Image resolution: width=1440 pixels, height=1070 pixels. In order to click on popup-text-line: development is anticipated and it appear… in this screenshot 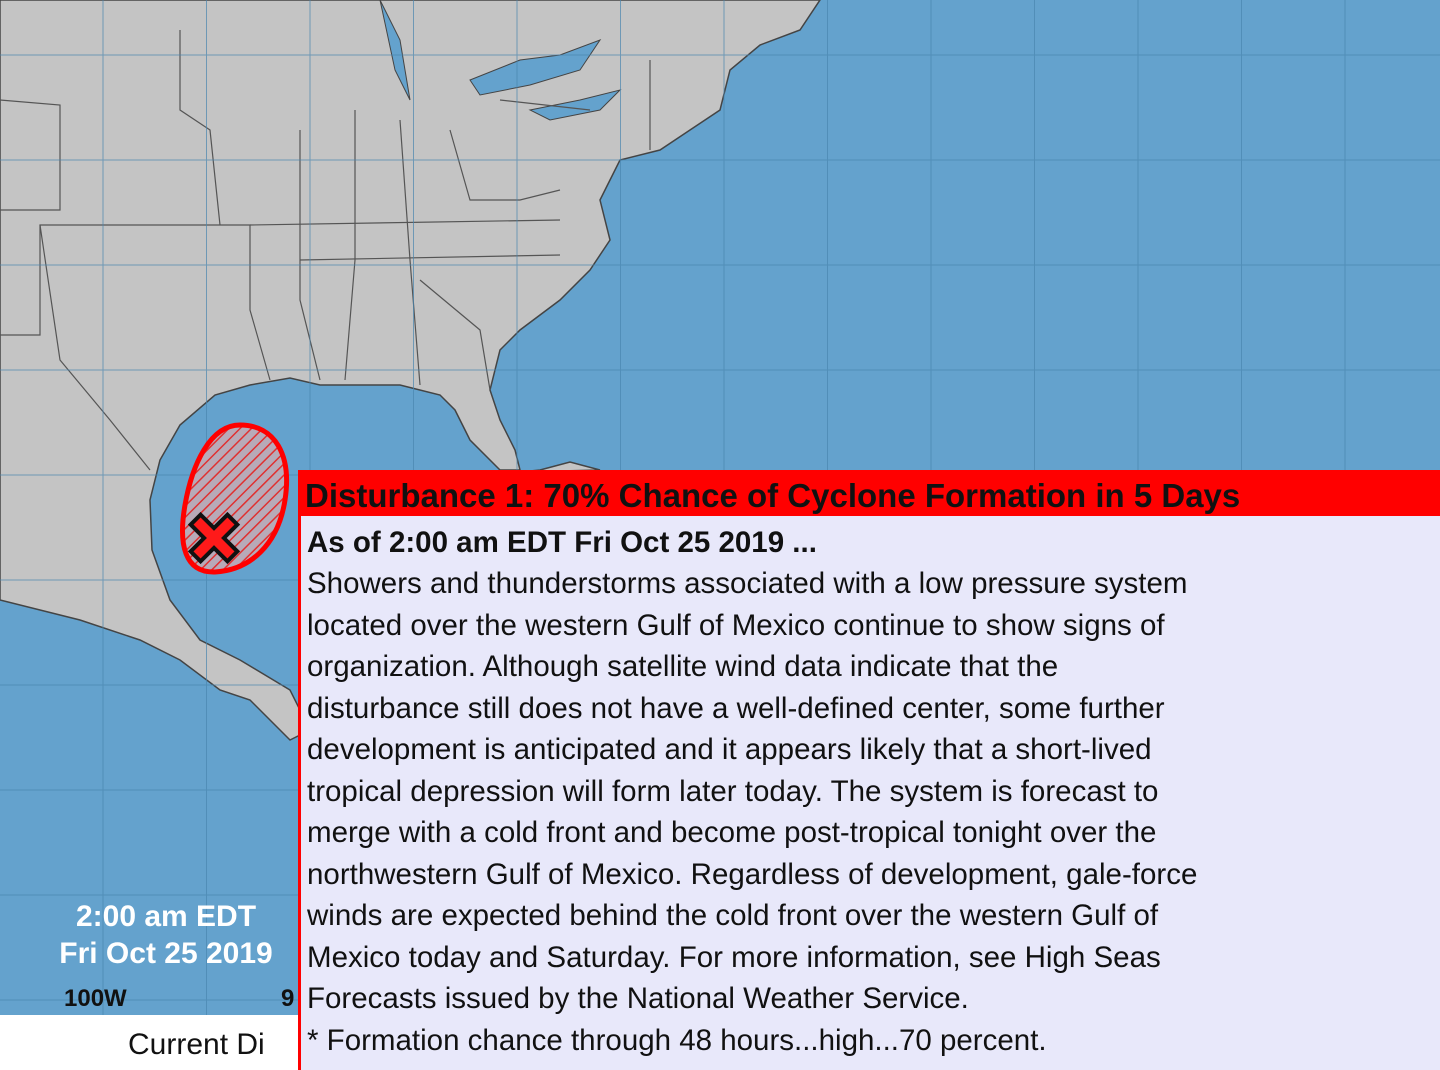, I will do `click(729, 749)`.